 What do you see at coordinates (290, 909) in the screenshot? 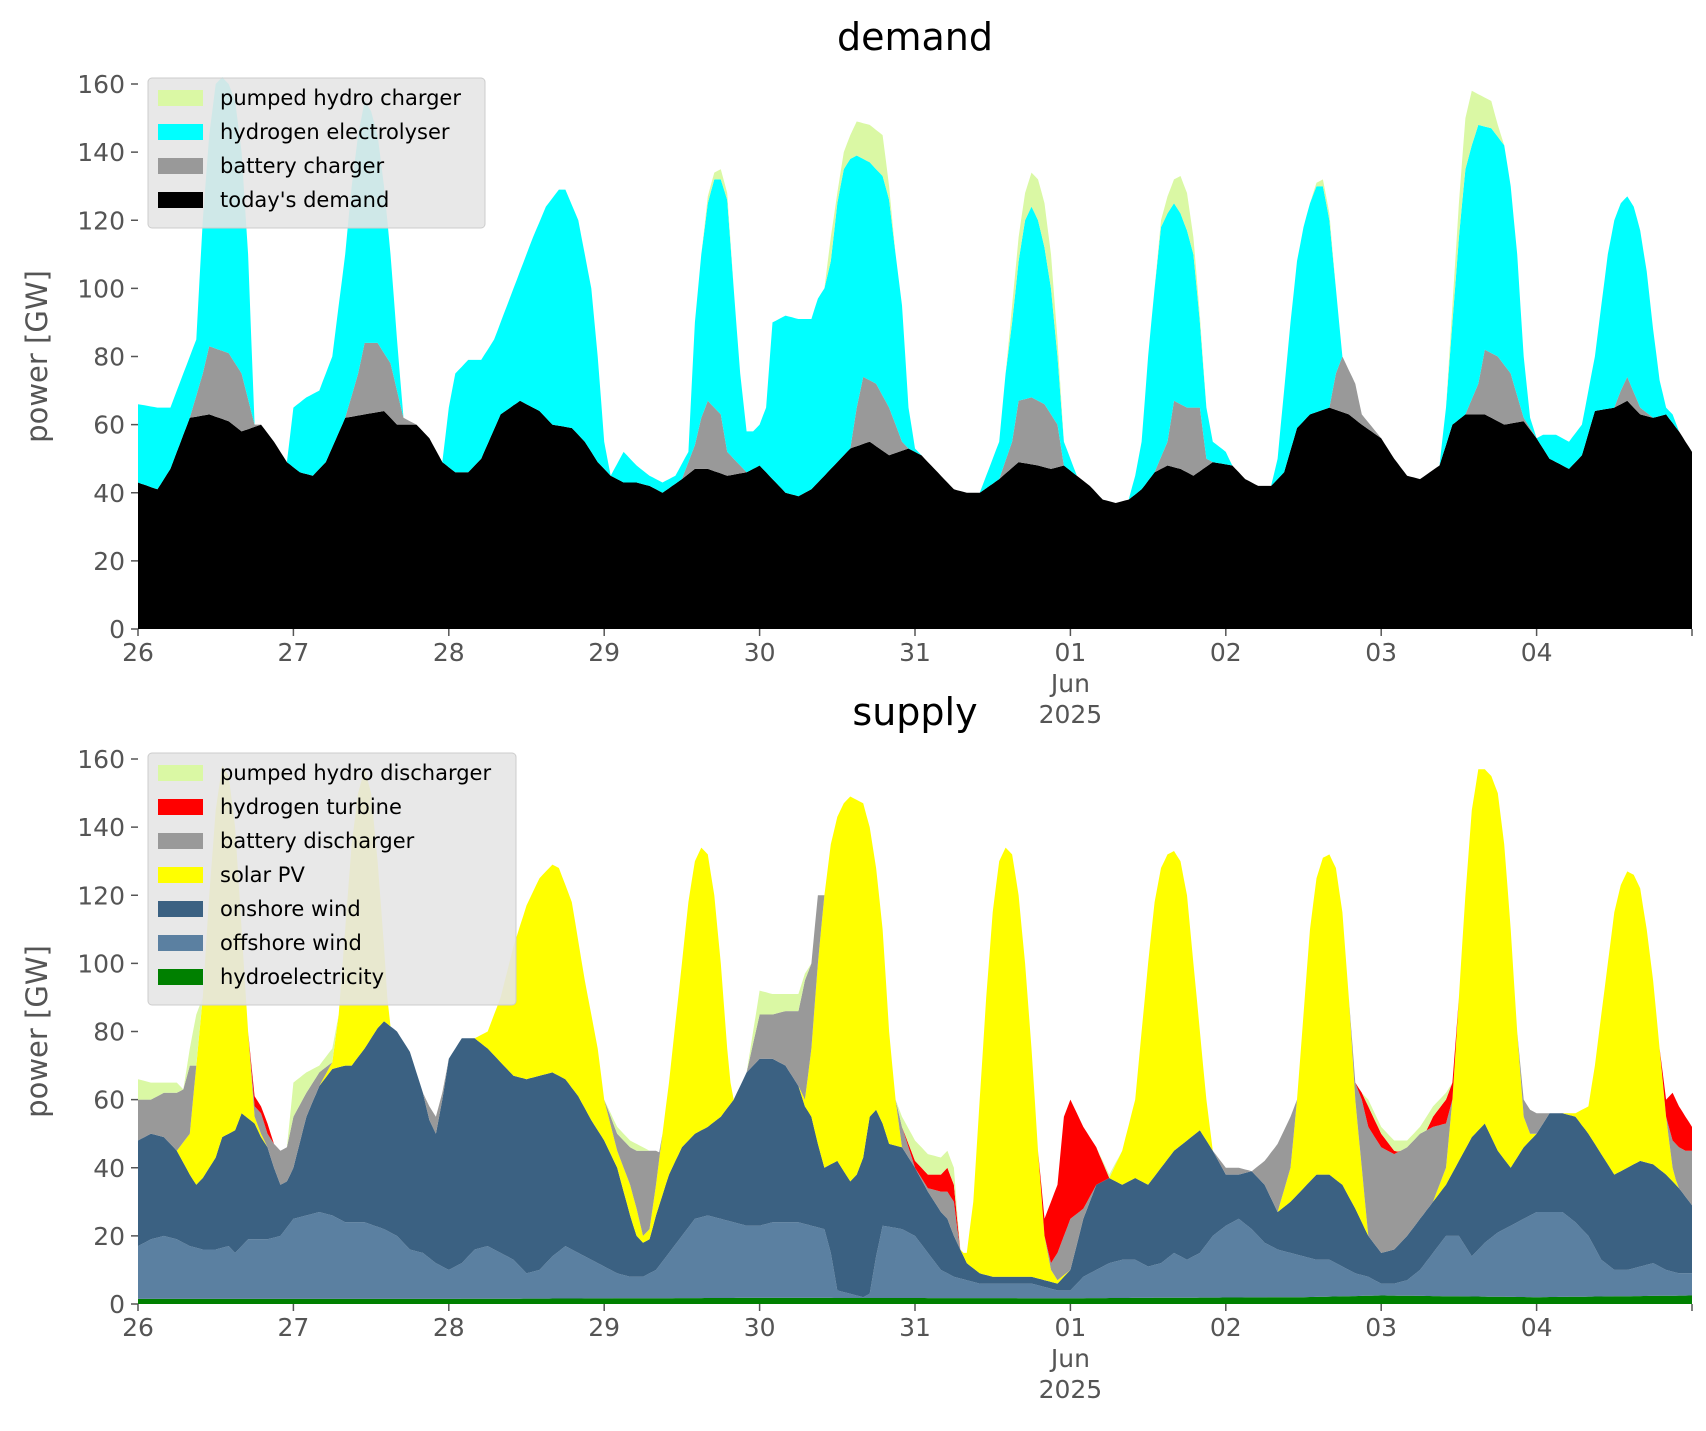
I see `legend-label-onshore-wind: onshore wind` at bounding box center [290, 909].